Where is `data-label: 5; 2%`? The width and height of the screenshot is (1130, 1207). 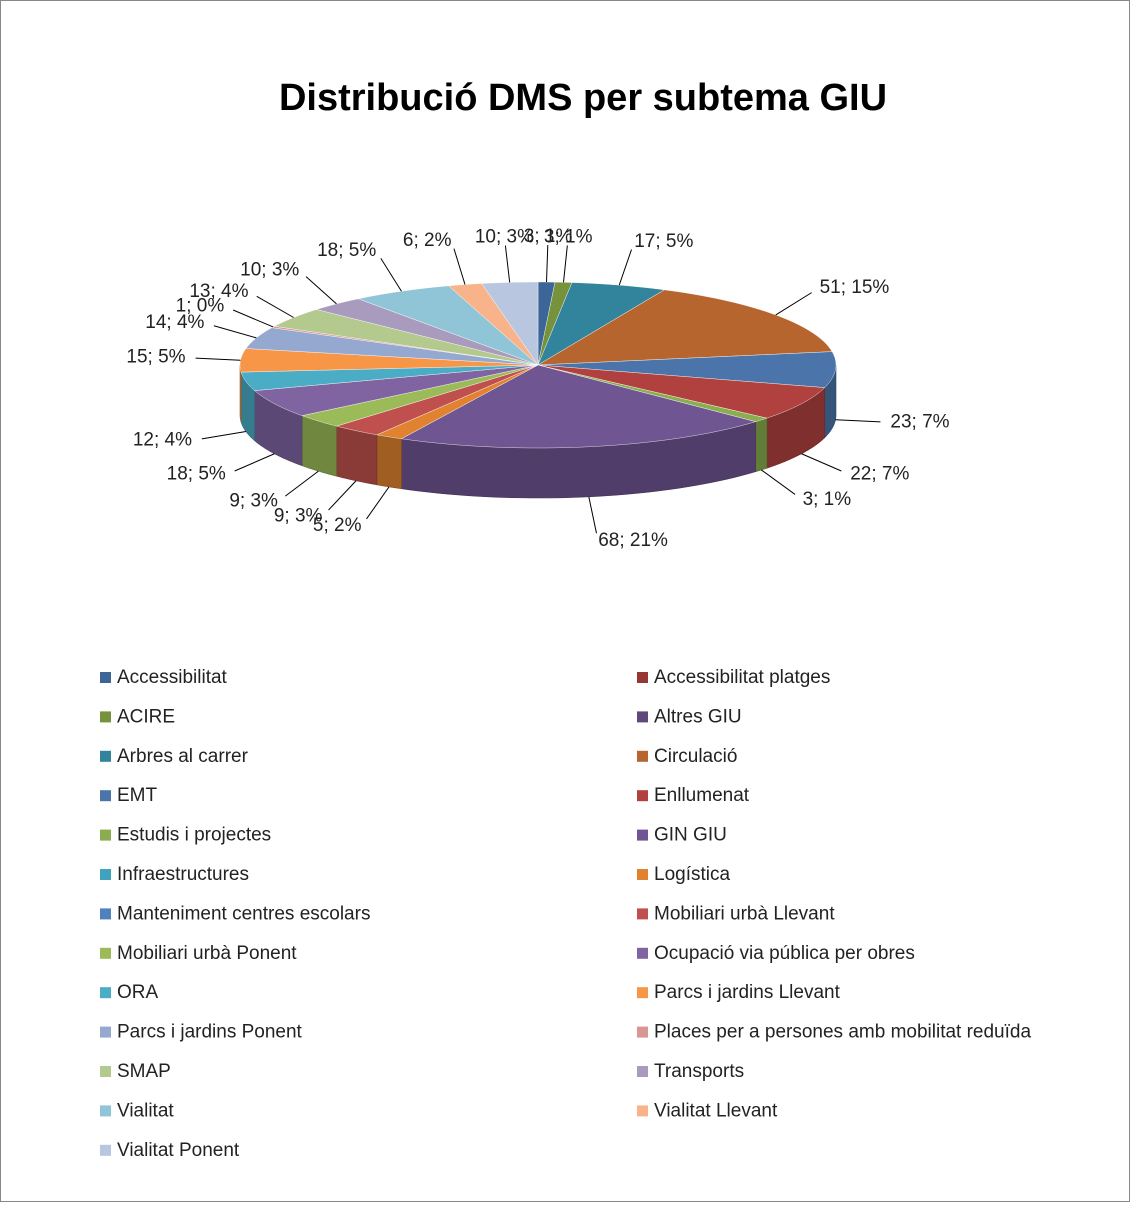 data-label: 5; 2% is located at coordinates (337, 525).